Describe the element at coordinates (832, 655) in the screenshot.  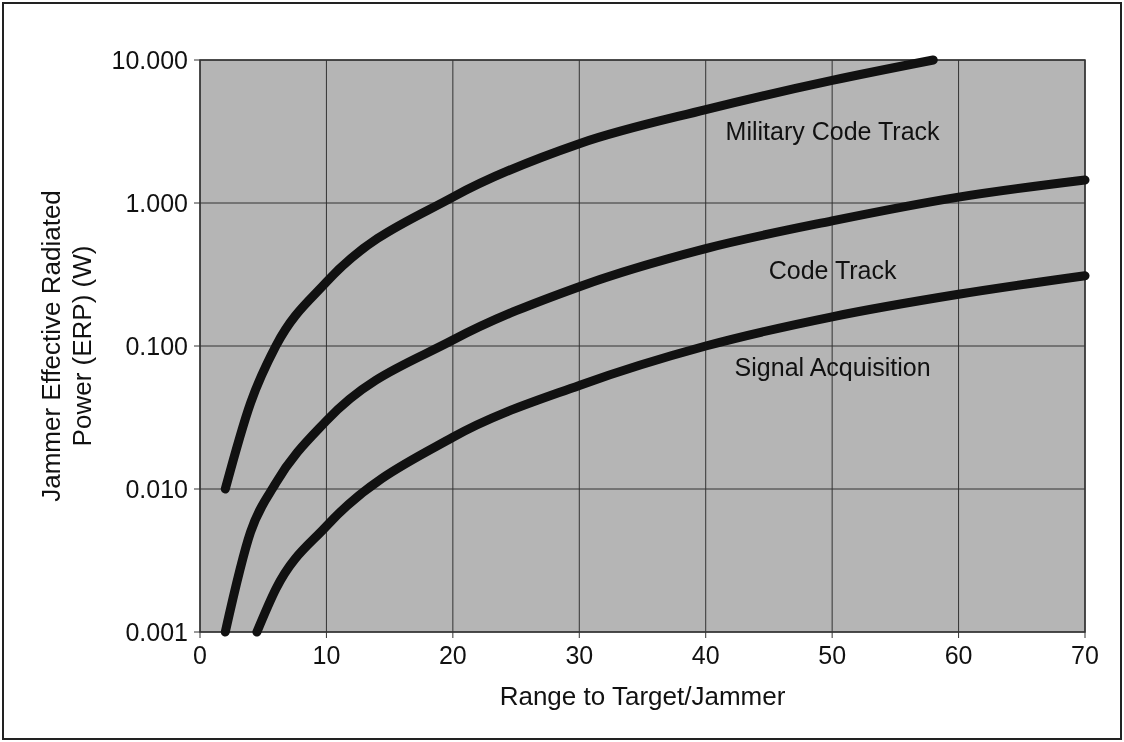
I see `x-tick-label: 50` at that location.